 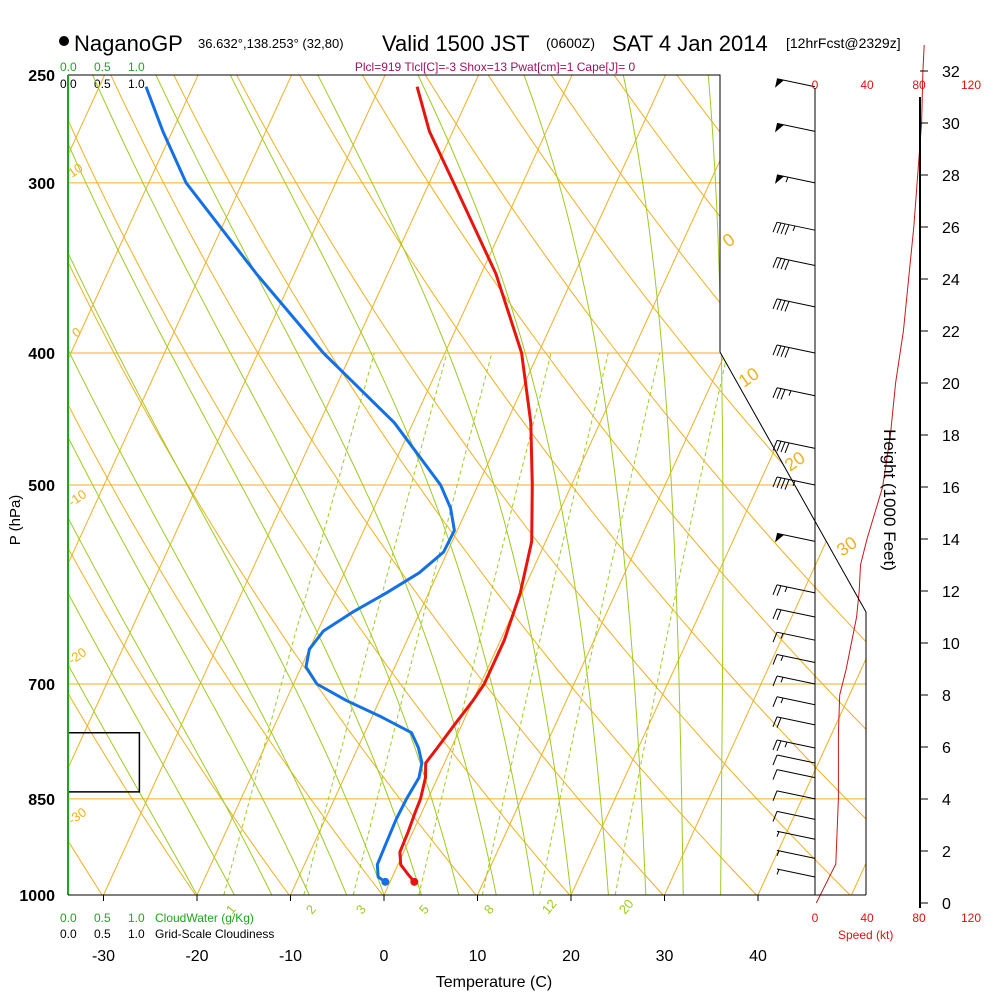 I want to click on valid-date: SAT 4 Jan 2014, so click(x=690, y=43).